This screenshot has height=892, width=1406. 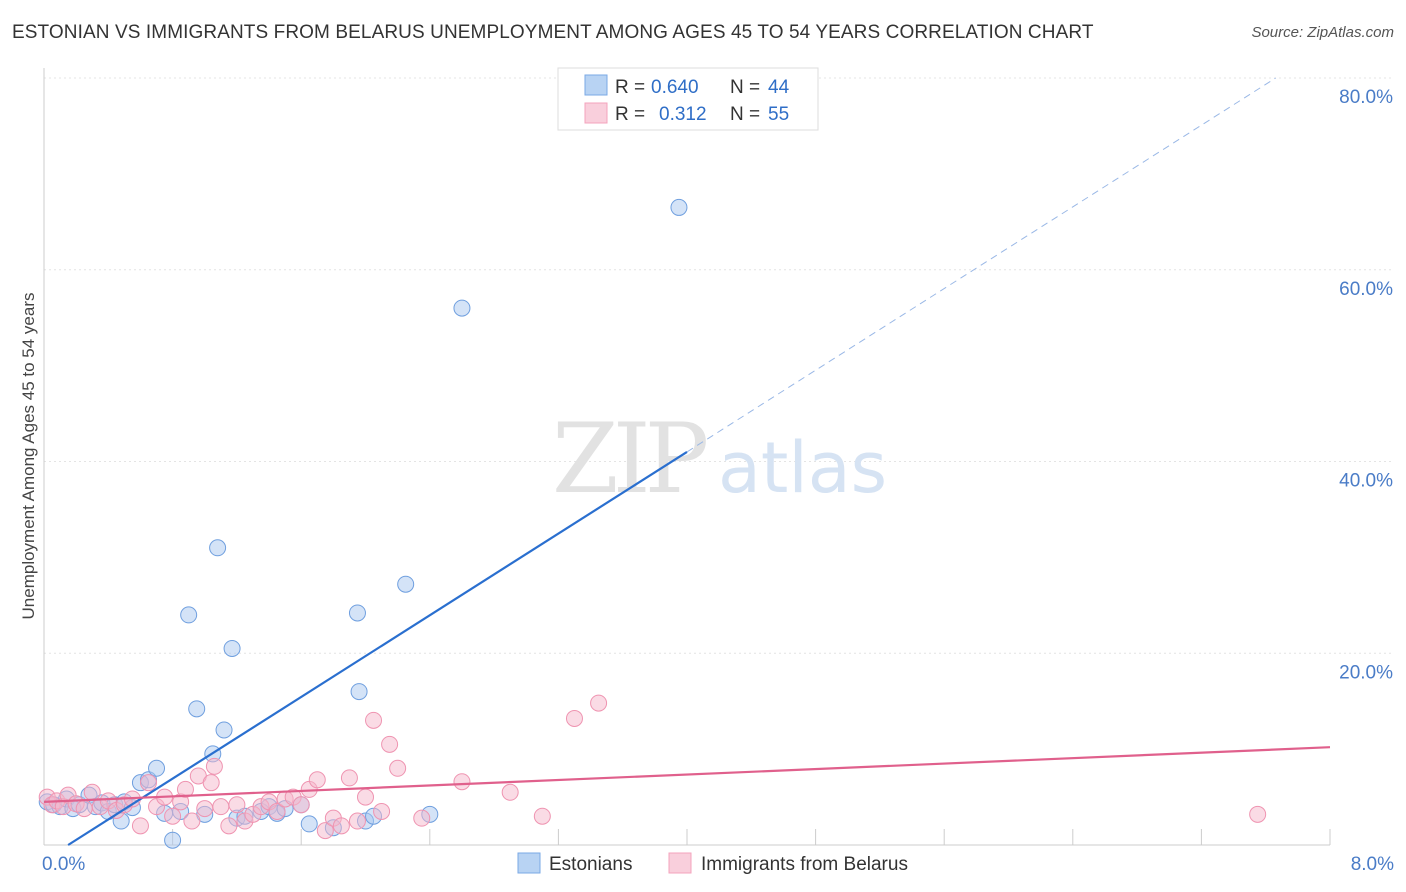 I want to click on x-tick-labels: 0.0% 8.0%, so click(x=718, y=864).